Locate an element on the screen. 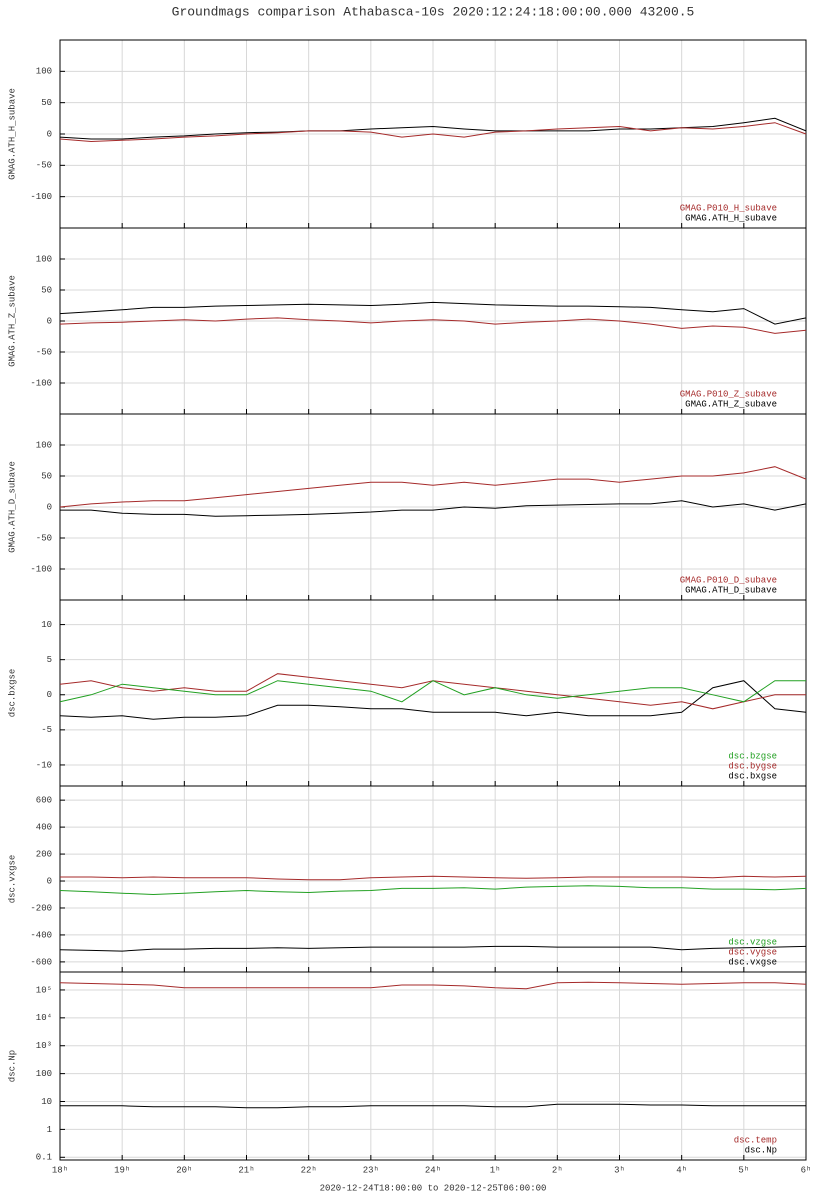 This screenshot has width=819, height=1200. y-tick-label: 600 is located at coordinates (44, 801).